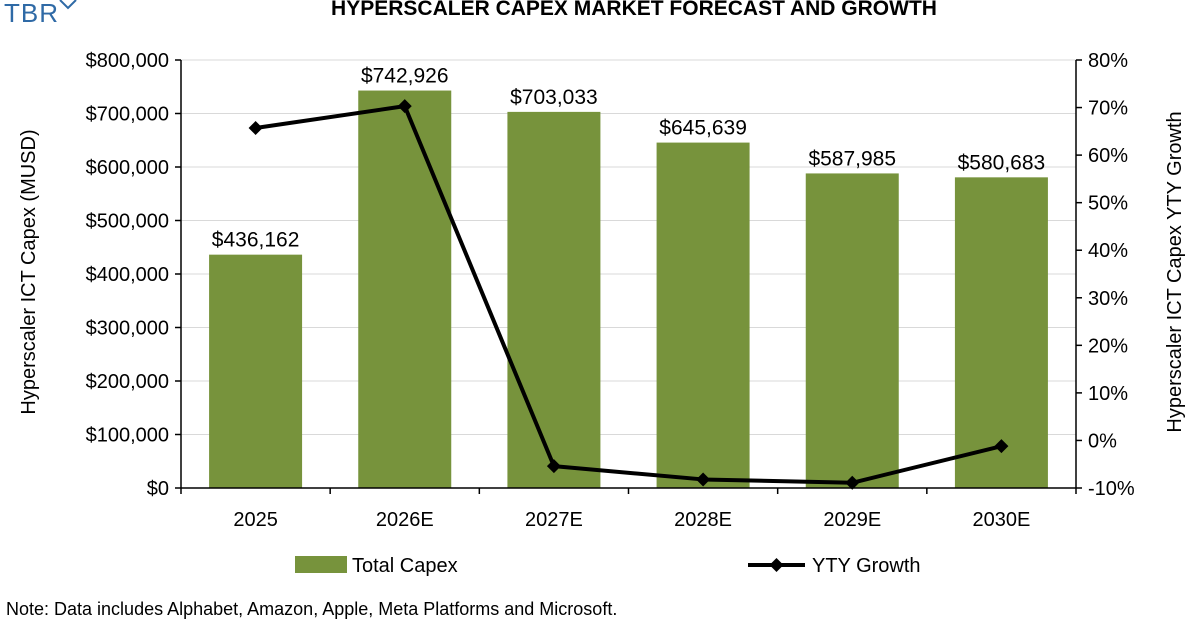 The image size is (1200, 628). What do you see at coordinates (127, 115) in the screenshot?
I see `left-tick-label: $700,000` at bounding box center [127, 115].